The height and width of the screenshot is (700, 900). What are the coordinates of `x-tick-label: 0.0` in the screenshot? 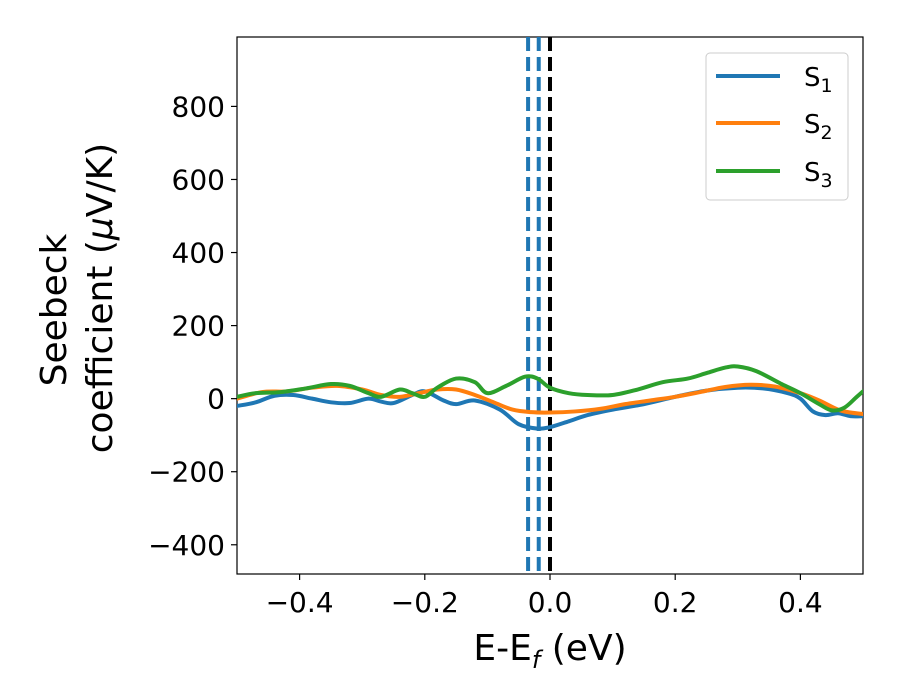 It's located at (550, 602).